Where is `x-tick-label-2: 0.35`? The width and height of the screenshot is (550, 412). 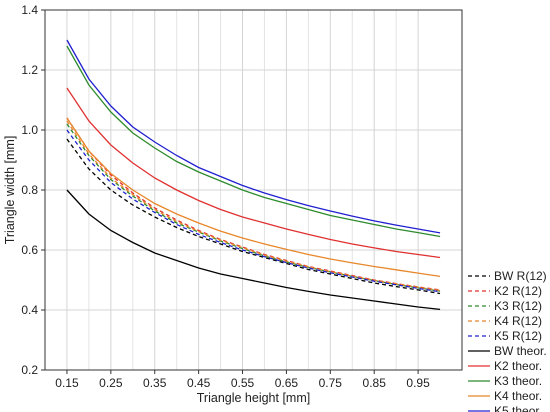 x-tick-label-2: 0.35 is located at coordinates (155, 383).